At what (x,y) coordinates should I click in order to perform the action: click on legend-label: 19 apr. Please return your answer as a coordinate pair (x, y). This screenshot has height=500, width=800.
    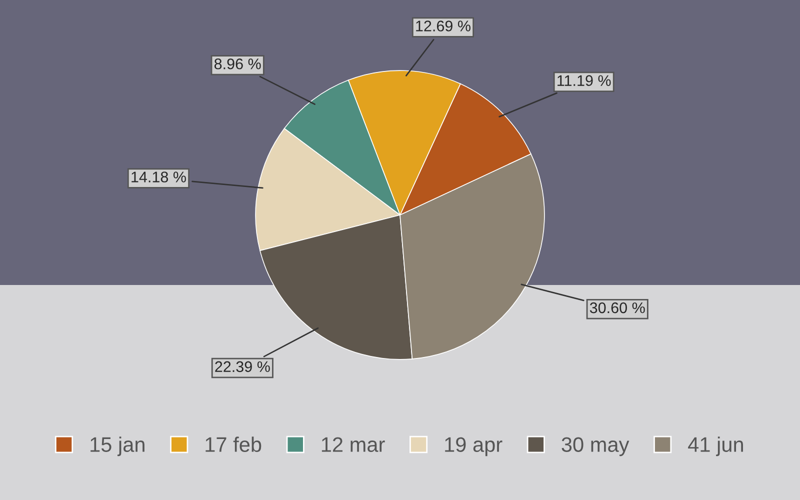
    Looking at the image, I should click on (473, 446).